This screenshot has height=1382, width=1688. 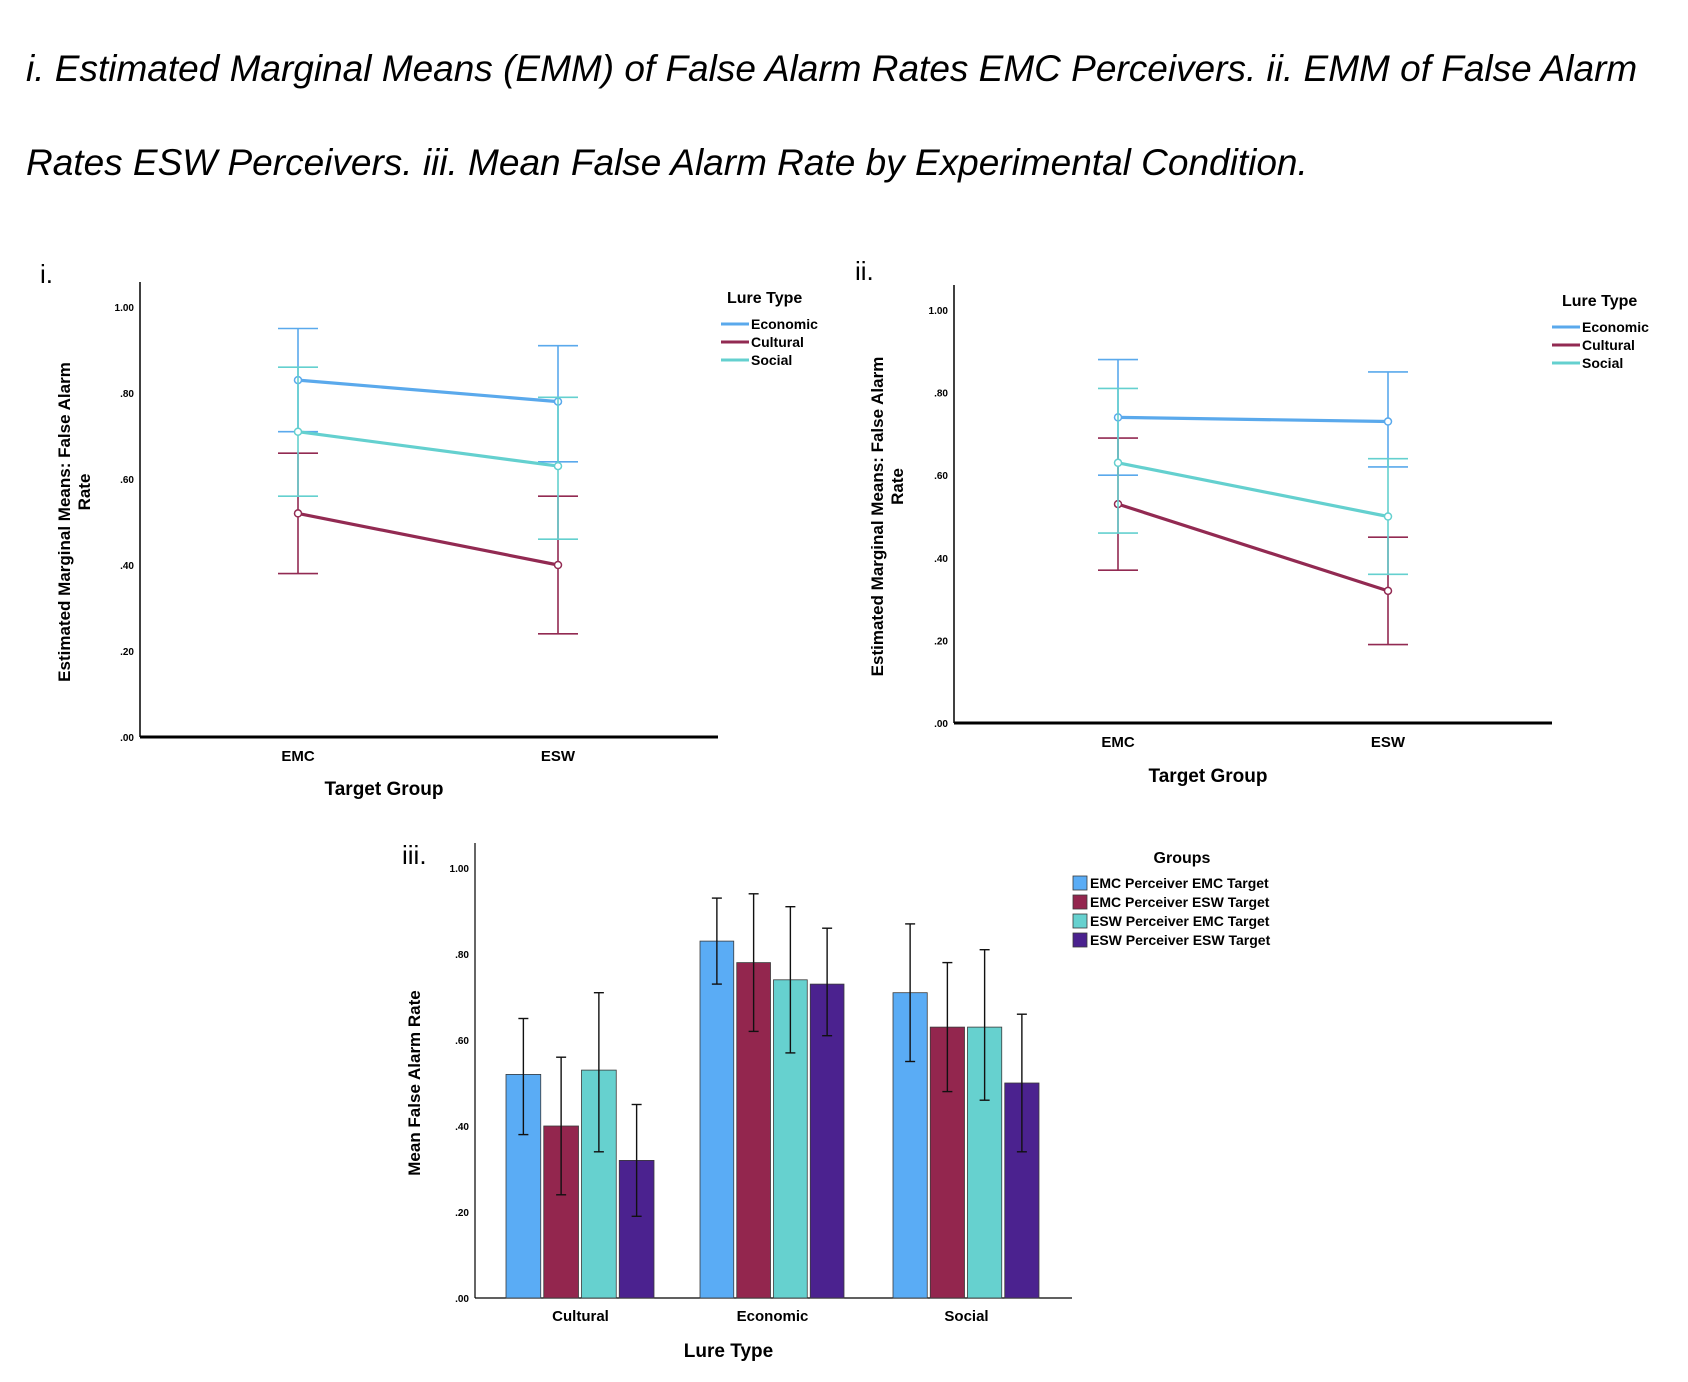 I want to click on panel-label: ii., so click(x=864, y=271).